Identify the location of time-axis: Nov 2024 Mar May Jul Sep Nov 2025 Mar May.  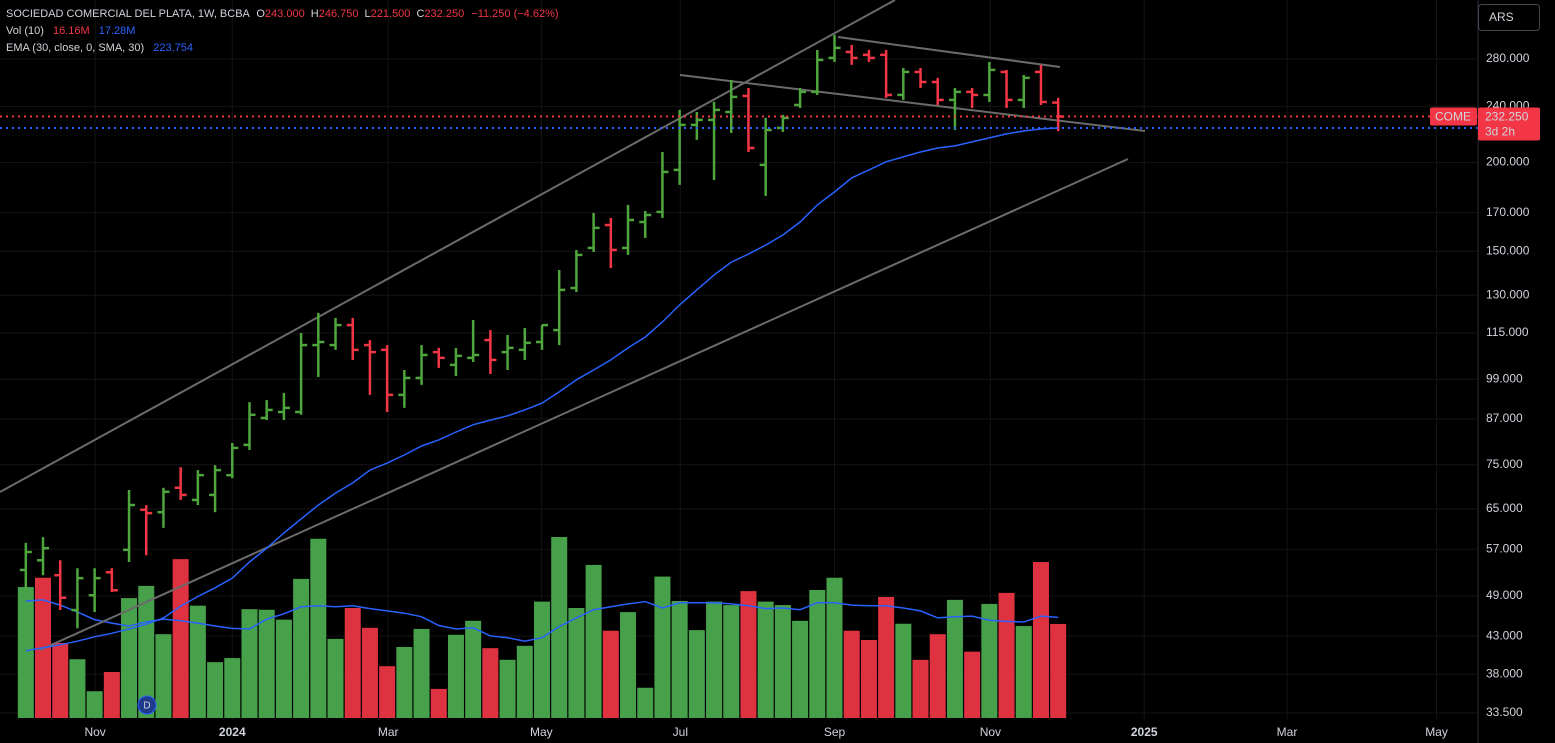
(765, 732).